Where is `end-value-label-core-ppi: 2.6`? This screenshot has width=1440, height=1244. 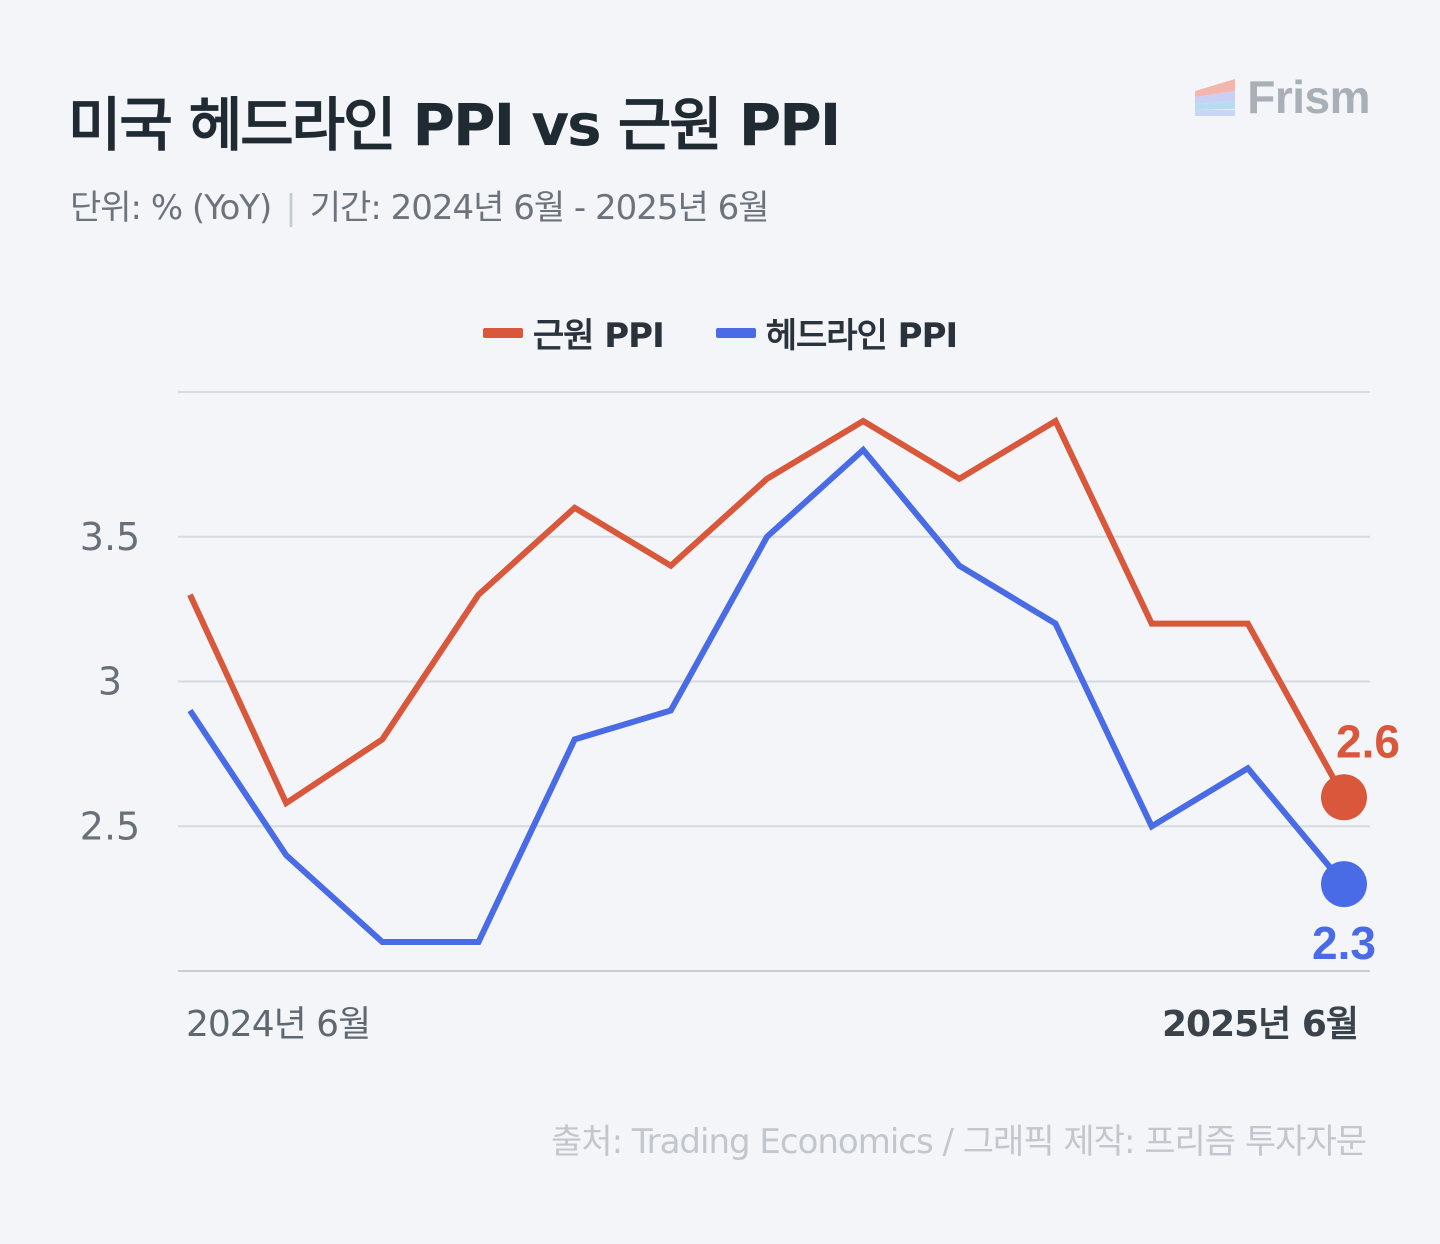
end-value-label-core-ppi: 2.6 is located at coordinates (1368, 741).